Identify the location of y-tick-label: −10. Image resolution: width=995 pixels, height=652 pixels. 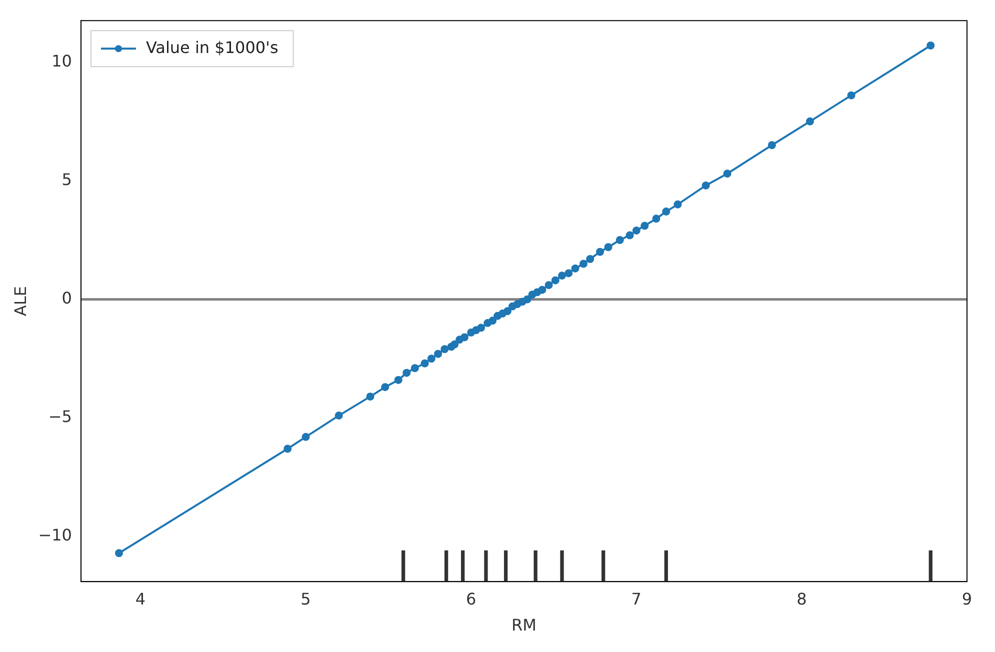
(55, 535).